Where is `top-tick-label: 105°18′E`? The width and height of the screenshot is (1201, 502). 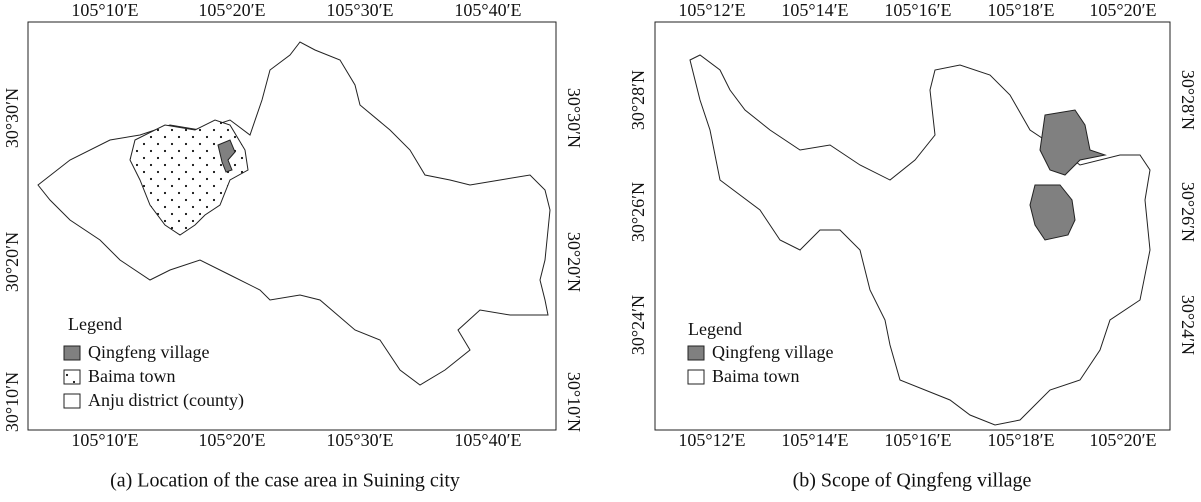
top-tick-label: 105°18′E is located at coordinates (1020, 10).